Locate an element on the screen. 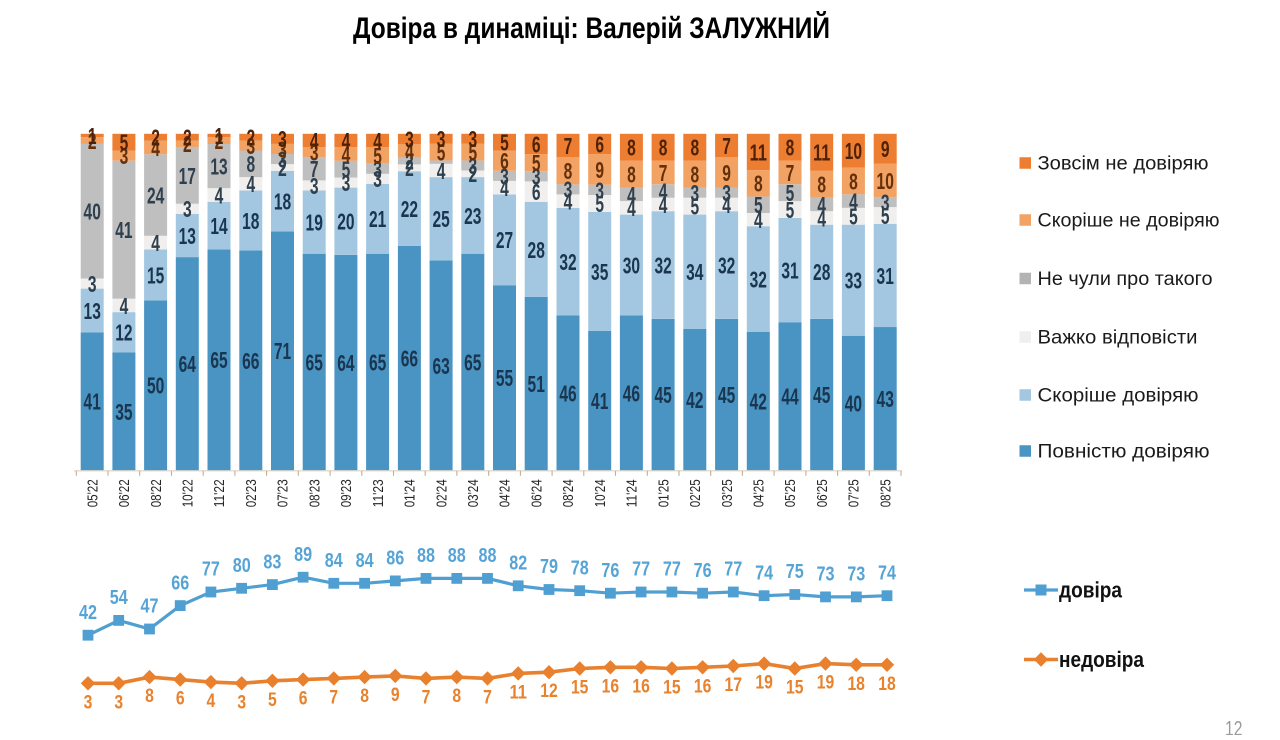 Image resolution: width=1280 pixels, height=740 pixels. svg-text: 82 is located at coordinates (518, 564).